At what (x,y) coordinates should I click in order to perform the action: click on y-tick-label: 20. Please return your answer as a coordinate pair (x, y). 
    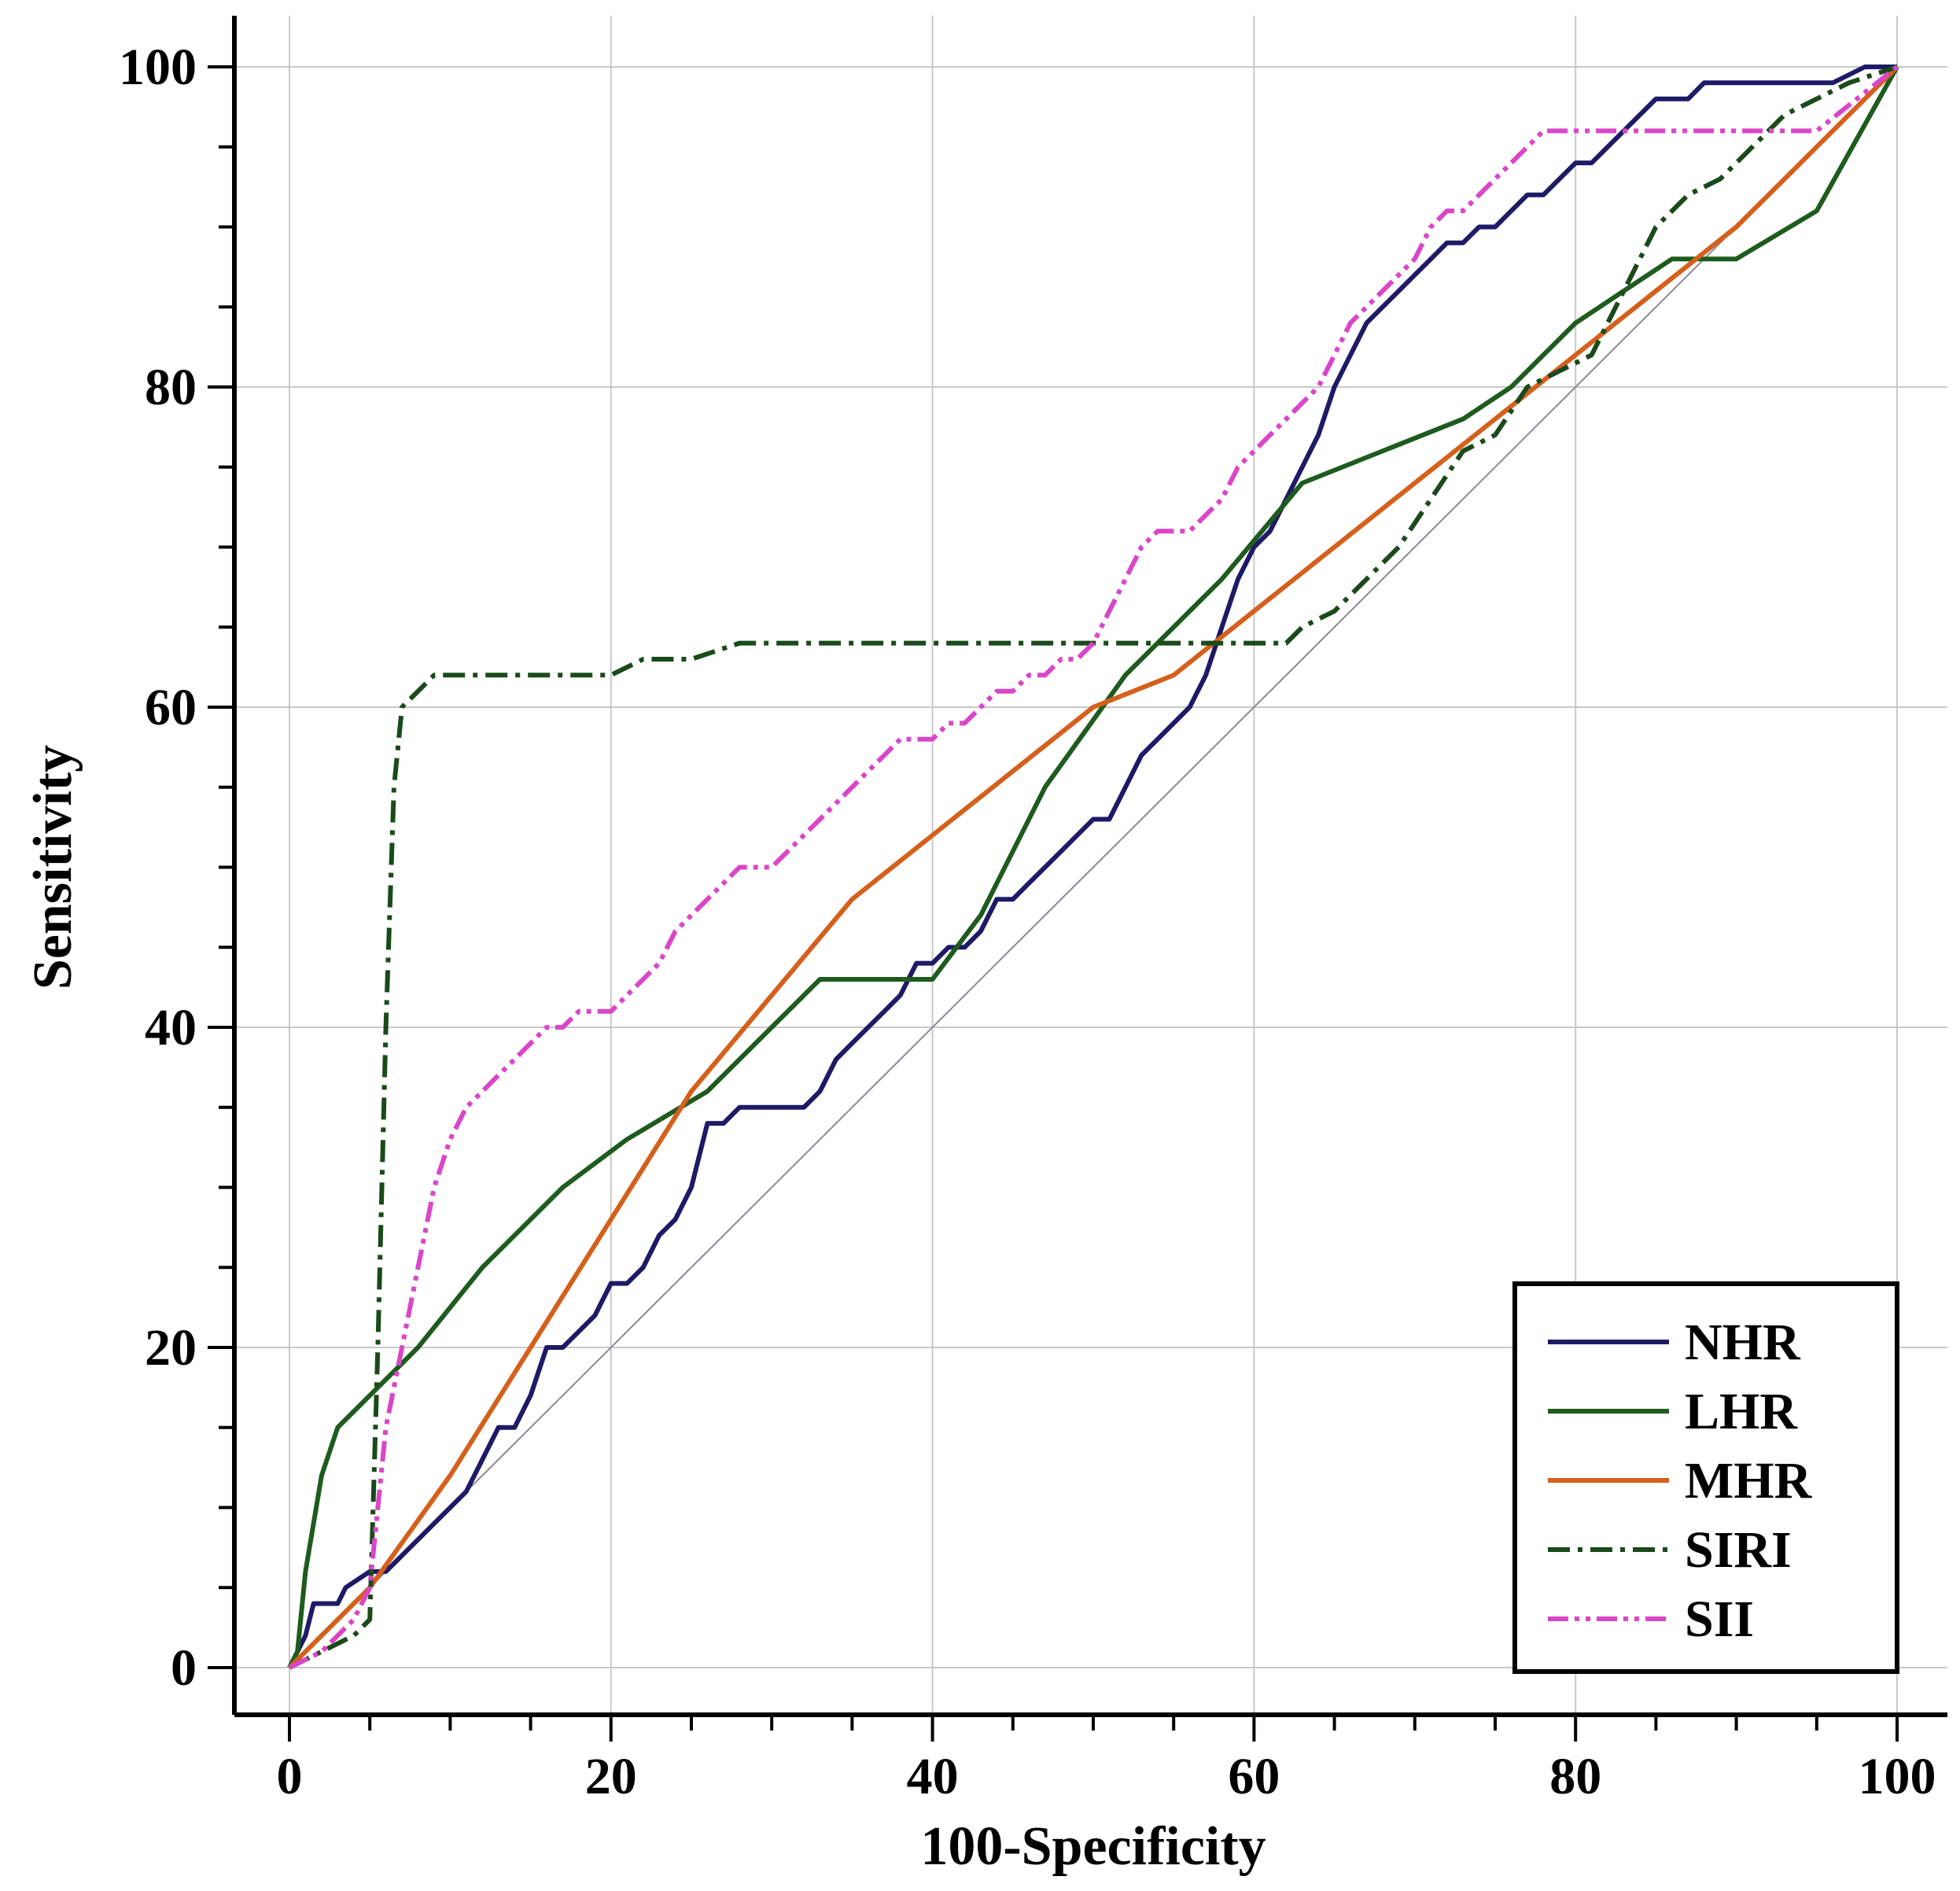
    Looking at the image, I should click on (171, 1348).